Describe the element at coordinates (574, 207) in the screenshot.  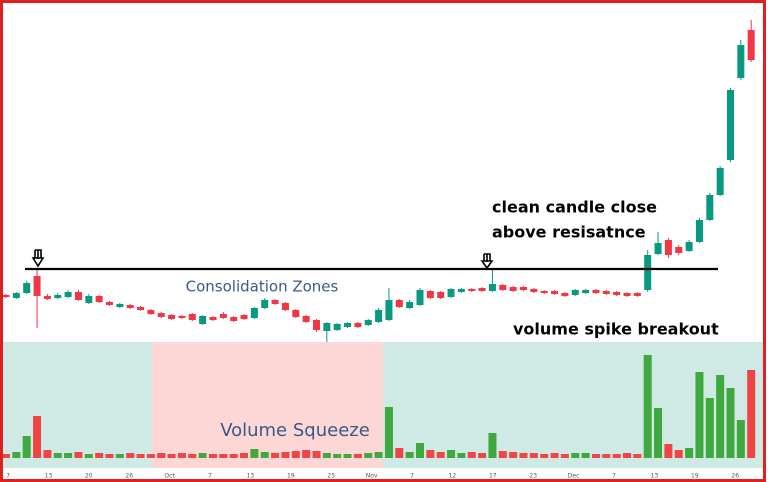
I see `annotation: clean candle close` at that location.